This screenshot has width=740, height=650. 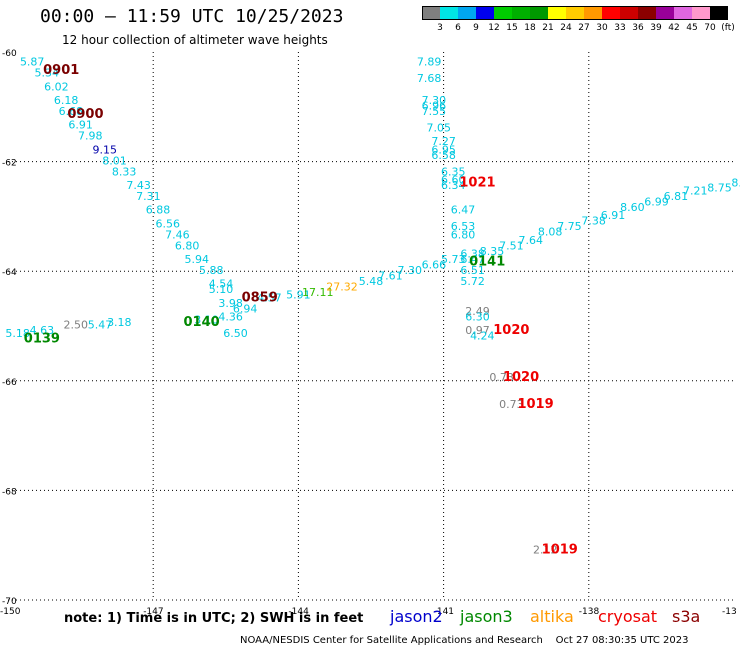 I want to click on swh-value: 6.50, so click(x=235, y=333).